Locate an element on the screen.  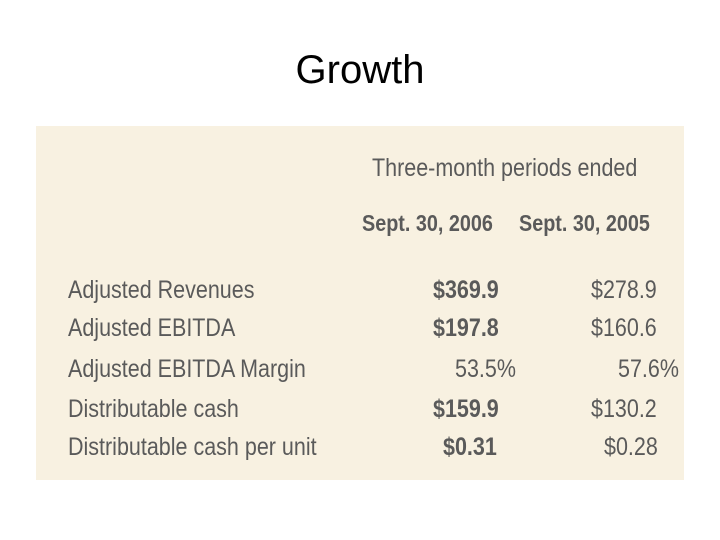
period-group-header: Three-month periods ended is located at coordinates (505, 168).